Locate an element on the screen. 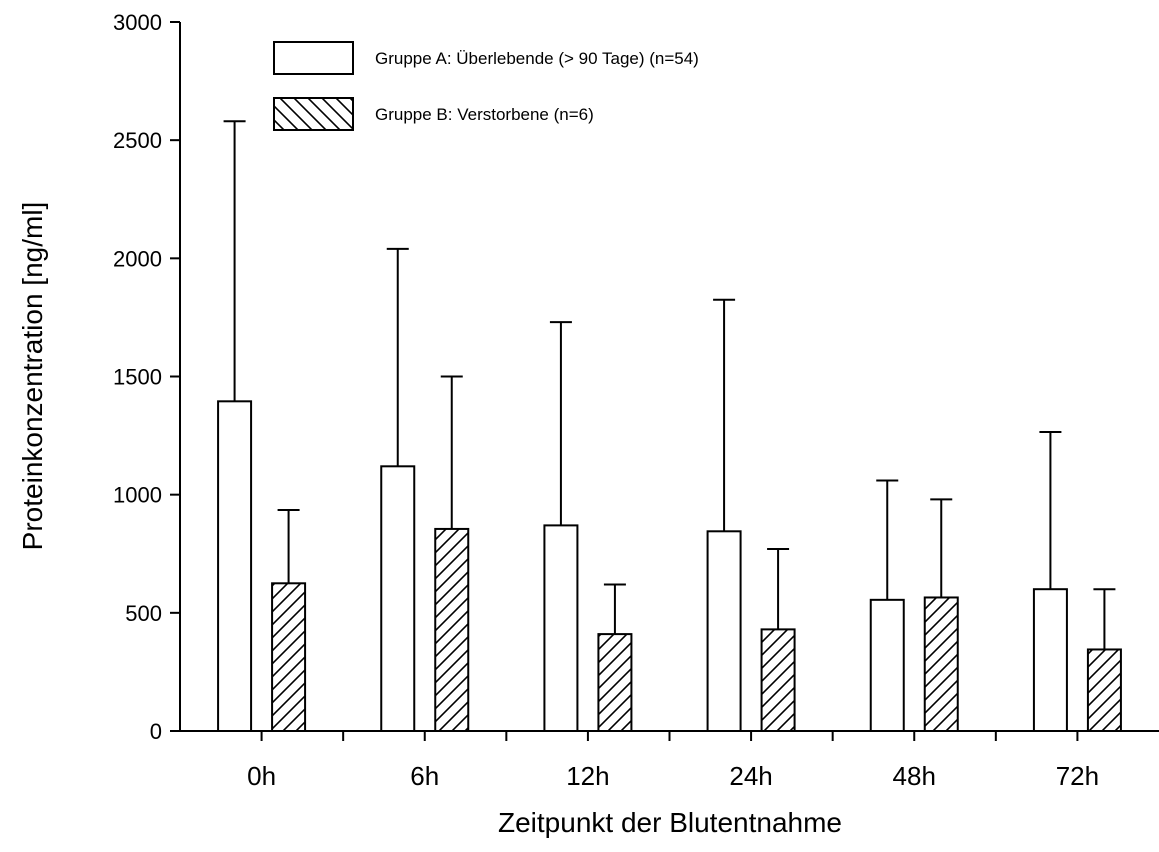 The height and width of the screenshot is (852, 1159). x-tick-label: 12h is located at coordinates (587, 776).